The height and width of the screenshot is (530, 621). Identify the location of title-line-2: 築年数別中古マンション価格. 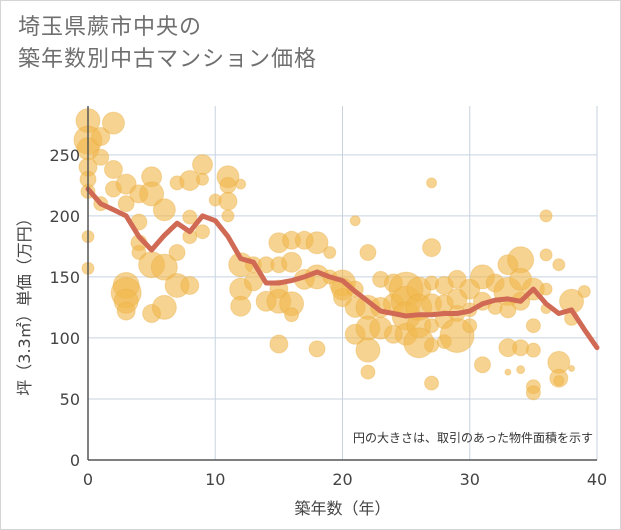
(168, 59).